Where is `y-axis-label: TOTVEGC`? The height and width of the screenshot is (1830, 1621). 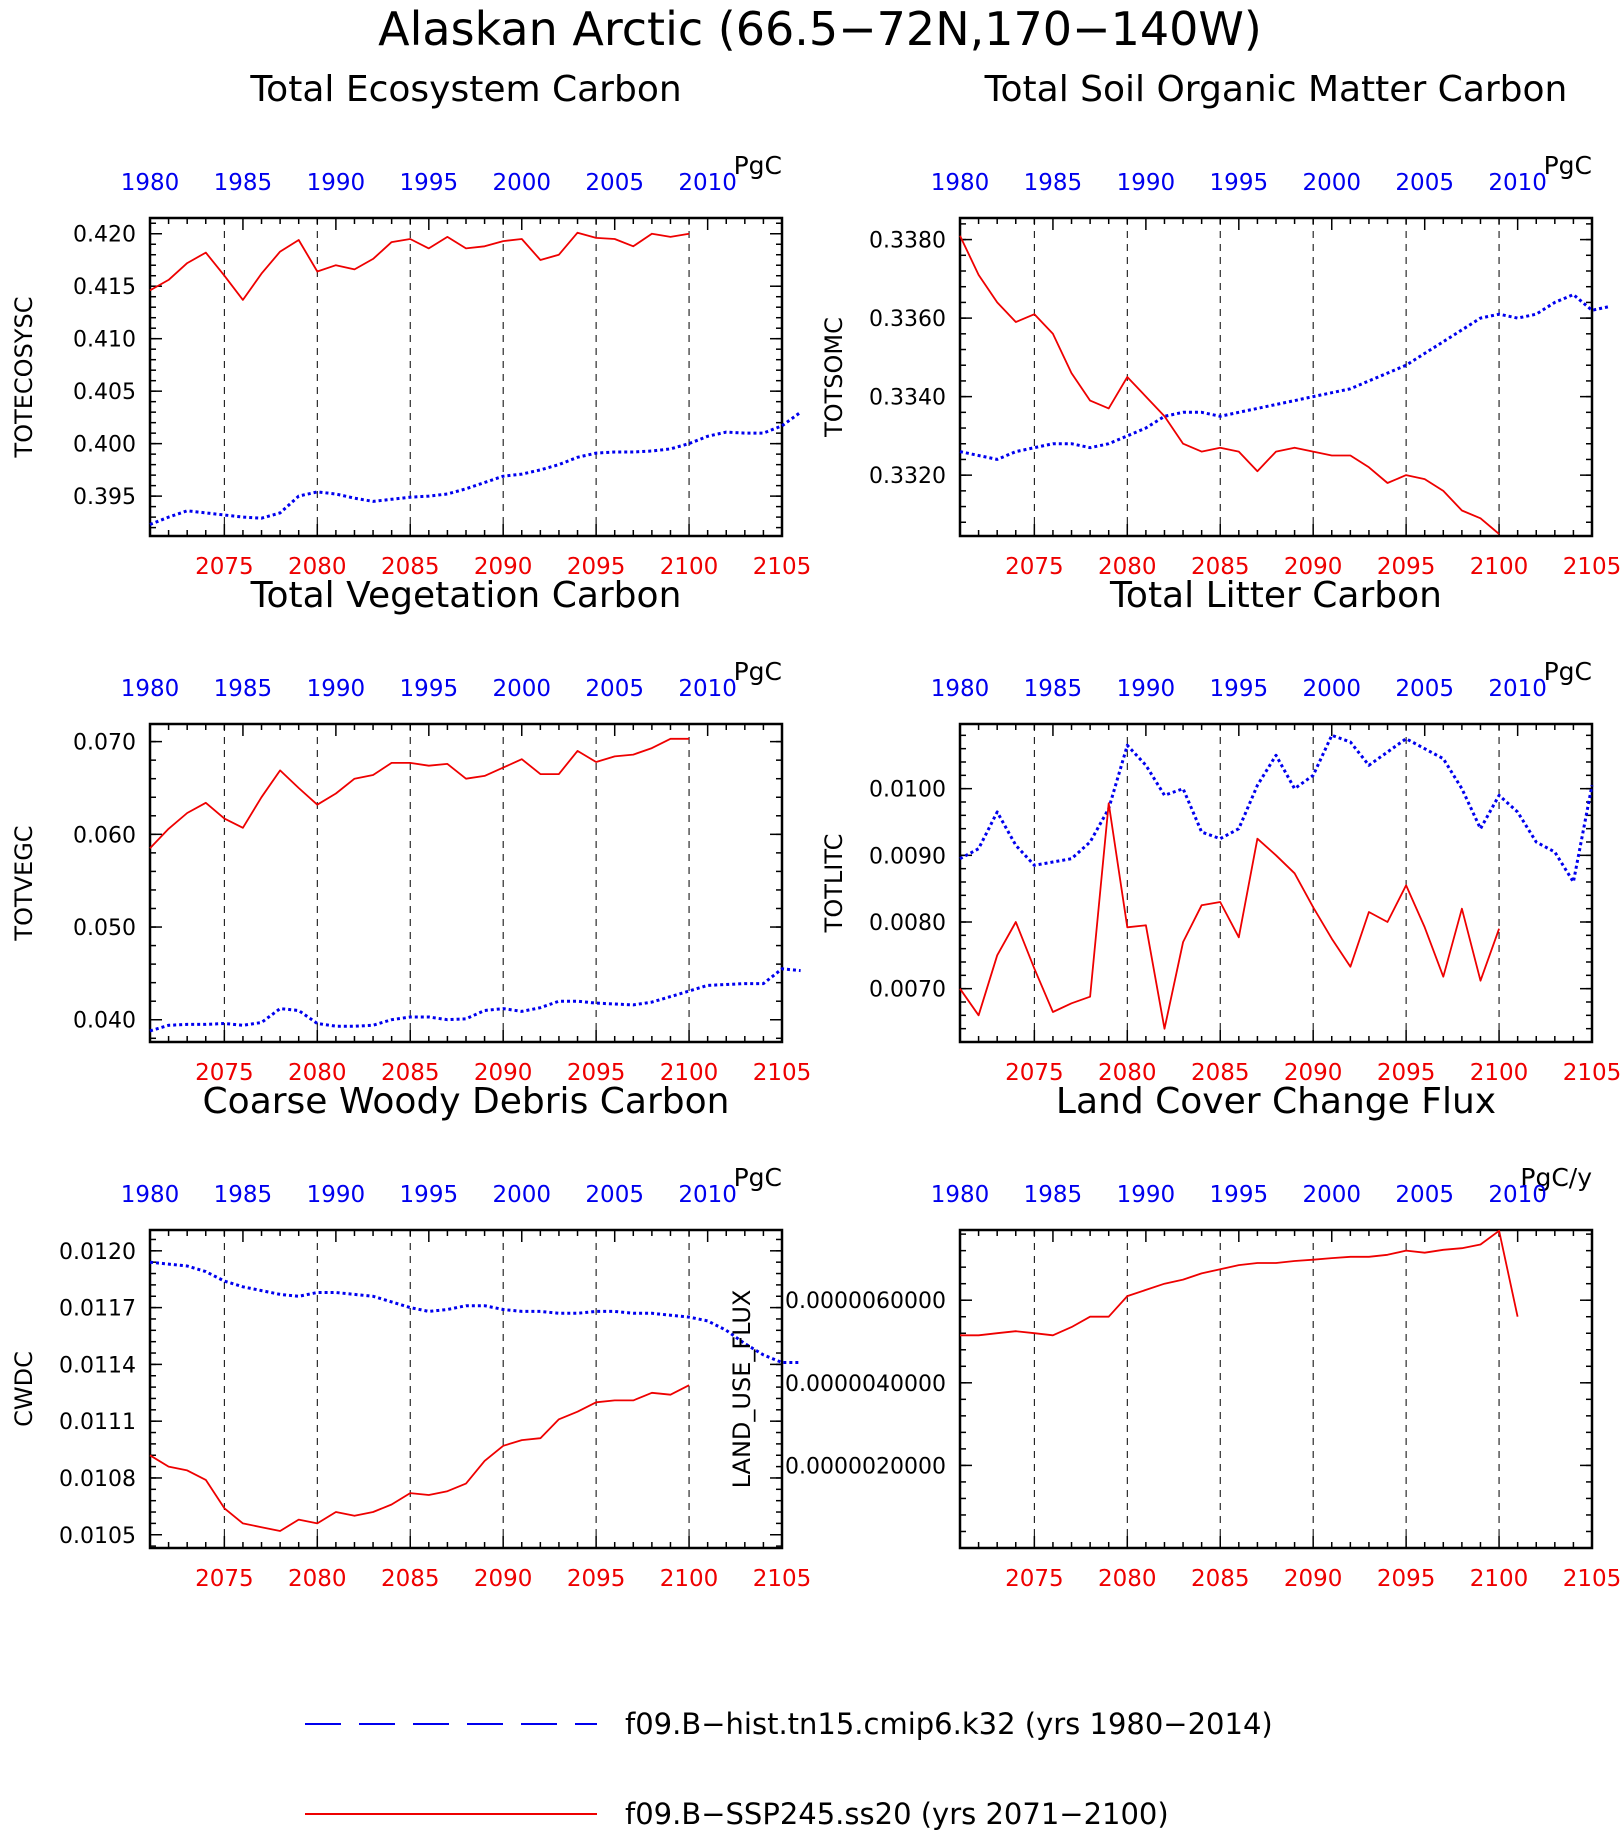 y-axis-label: TOTVEGC is located at coordinates (24, 883).